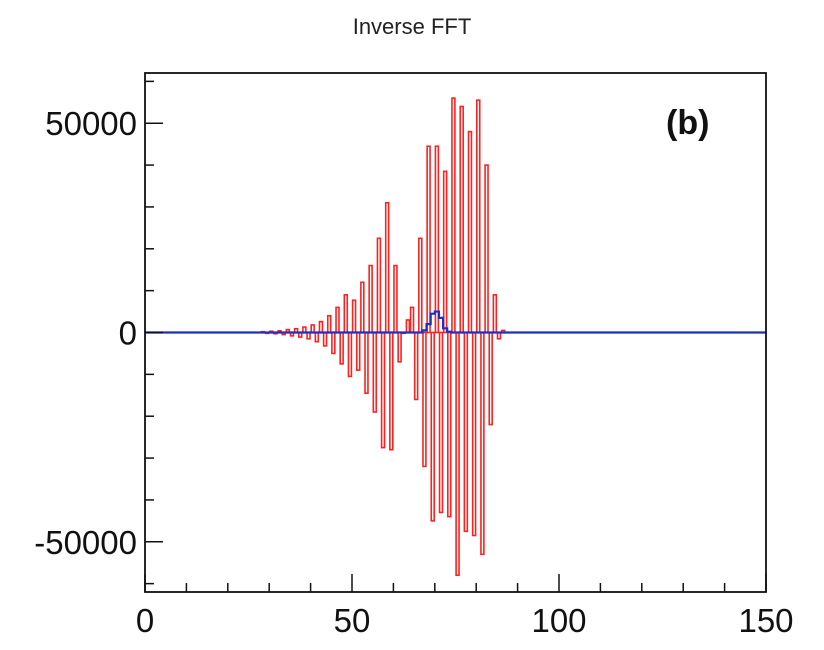 This screenshot has height=650, width=824. Describe the element at coordinates (352, 620) in the screenshot. I see `x-tick-label-50: 50` at that location.